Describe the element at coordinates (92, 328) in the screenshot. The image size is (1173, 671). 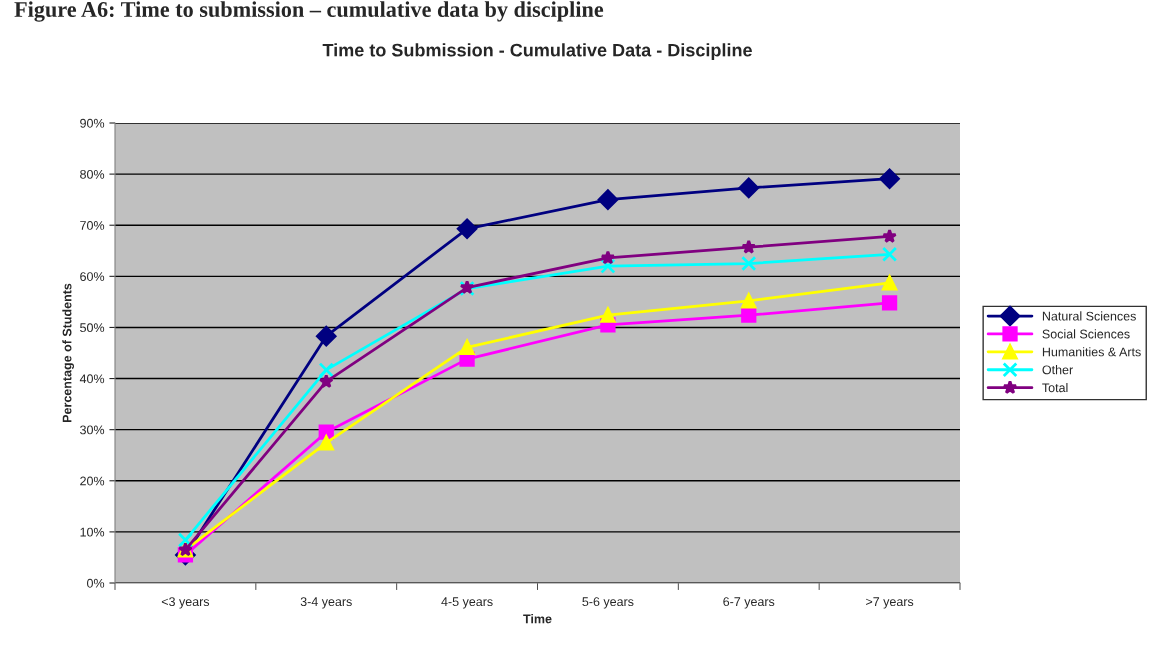
I see `y-tick-label: 50%` at that location.